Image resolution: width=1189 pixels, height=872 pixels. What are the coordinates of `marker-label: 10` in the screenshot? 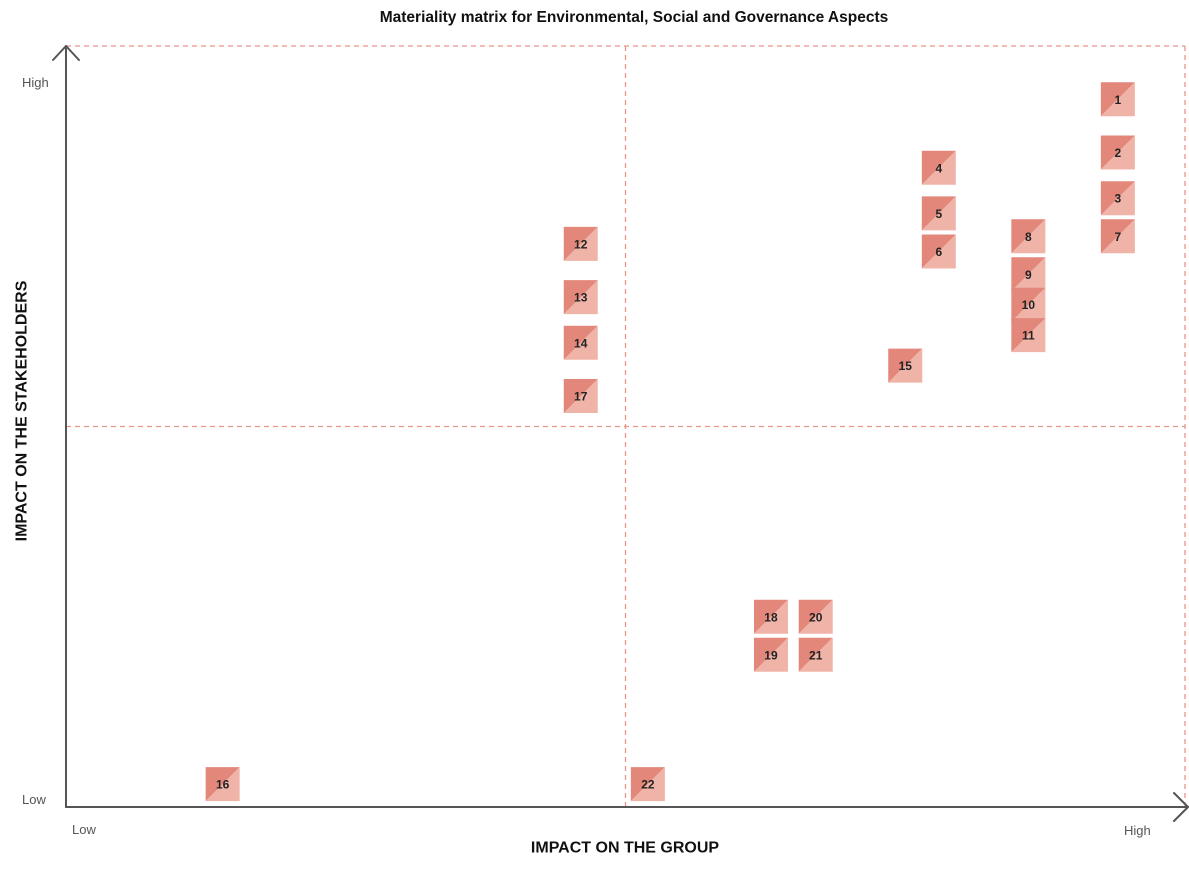 It's located at (1029, 305).